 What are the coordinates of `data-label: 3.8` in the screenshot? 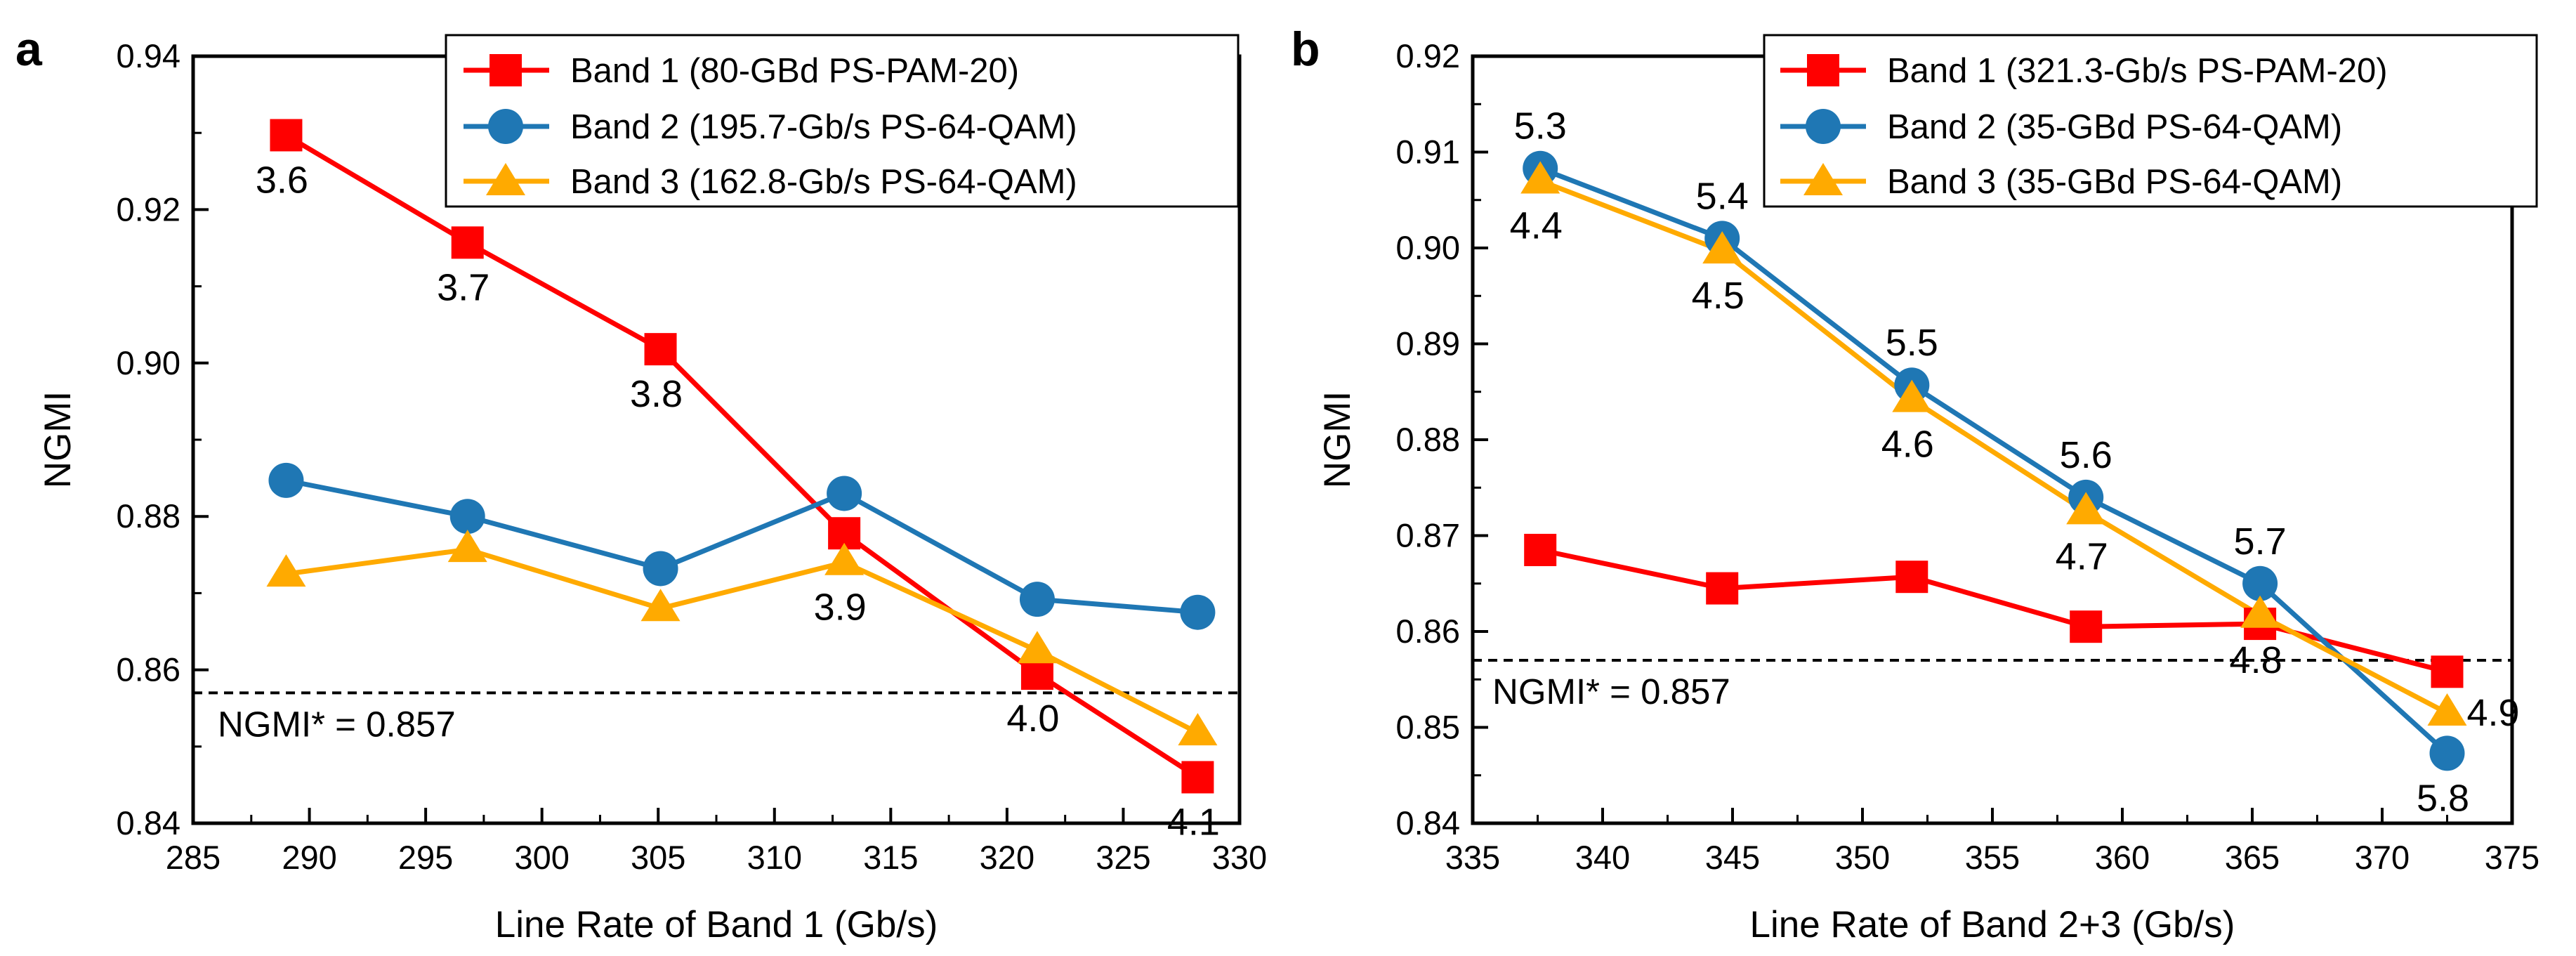 It's located at (656, 394).